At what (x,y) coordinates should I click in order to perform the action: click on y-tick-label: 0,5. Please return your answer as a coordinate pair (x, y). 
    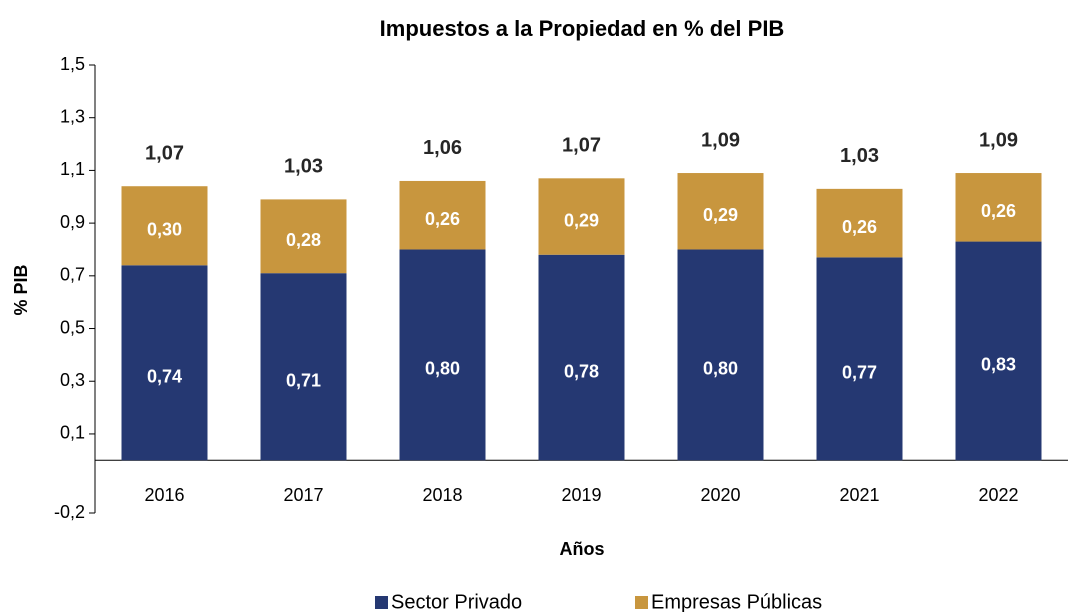
    Looking at the image, I should click on (72, 327).